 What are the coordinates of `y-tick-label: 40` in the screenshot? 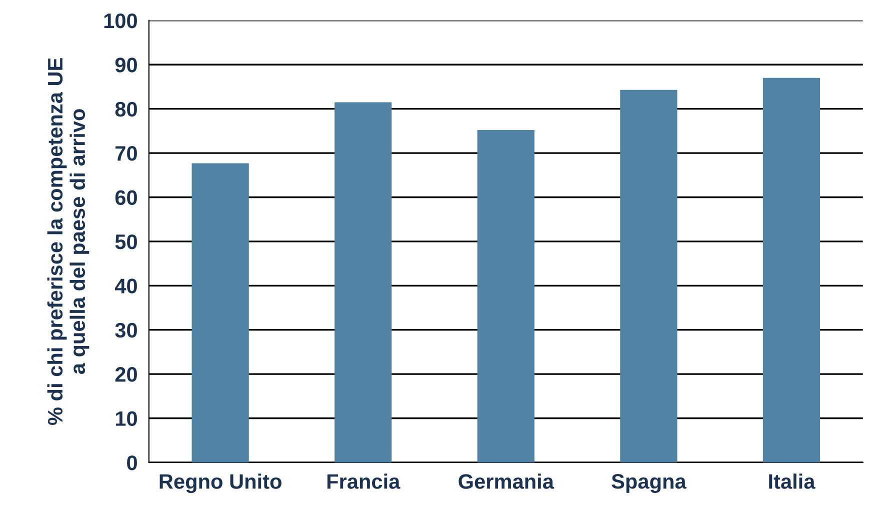 It's located at (125, 286).